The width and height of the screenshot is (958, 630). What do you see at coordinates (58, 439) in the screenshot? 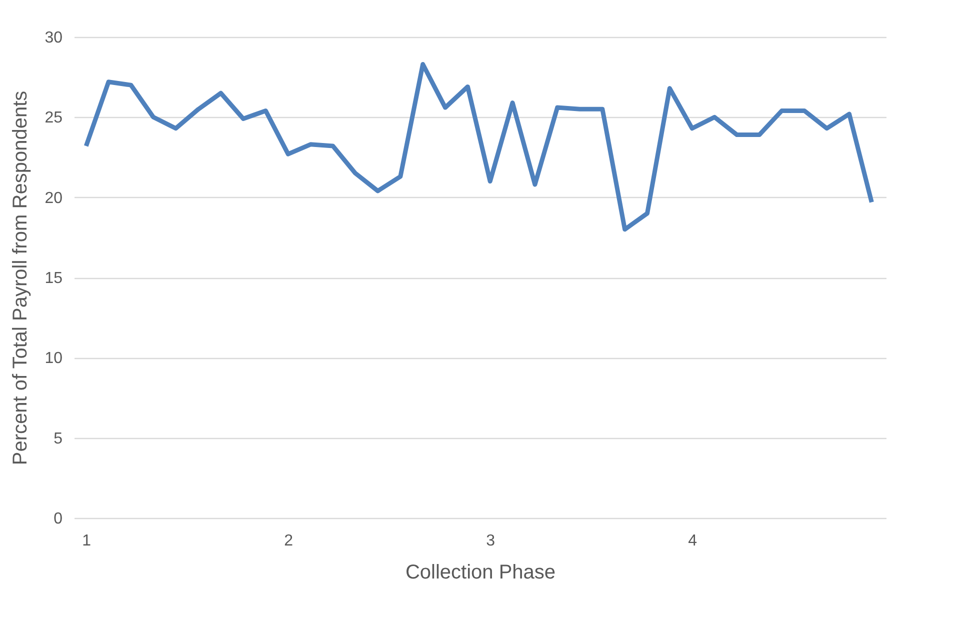
I see `y-tick-label: 5` at bounding box center [58, 439].